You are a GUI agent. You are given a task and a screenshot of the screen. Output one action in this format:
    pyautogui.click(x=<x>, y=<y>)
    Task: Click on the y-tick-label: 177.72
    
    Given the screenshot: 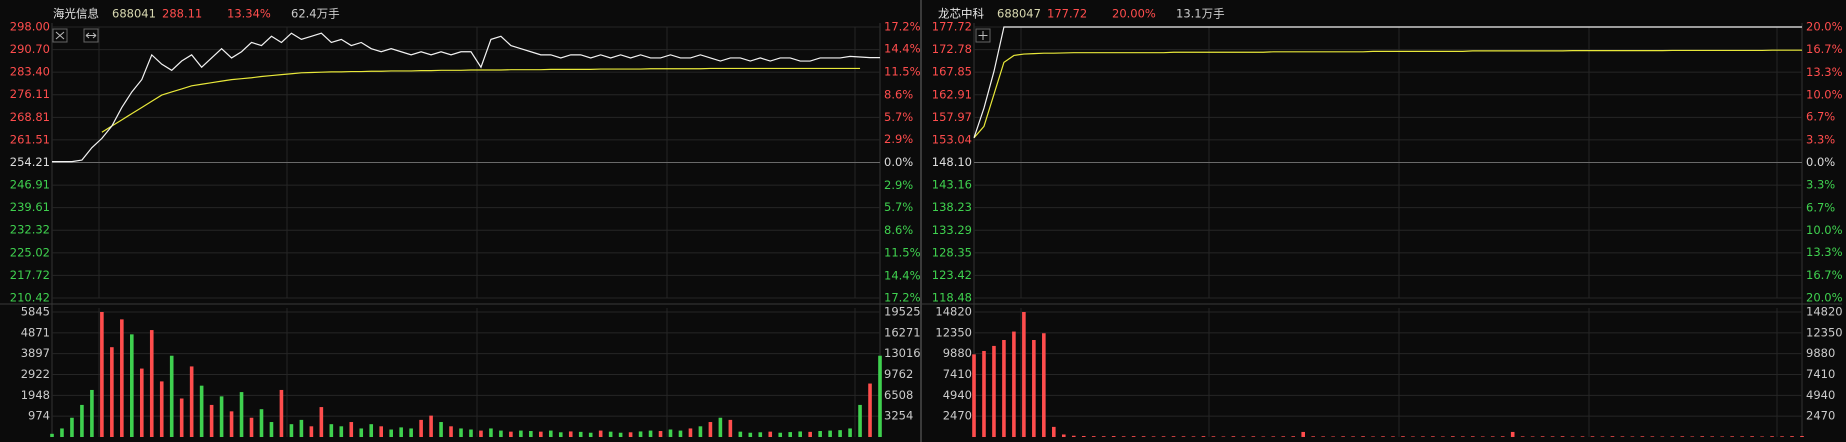 What is the action you would take?
    pyautogui.click(x=952, y=27)
    